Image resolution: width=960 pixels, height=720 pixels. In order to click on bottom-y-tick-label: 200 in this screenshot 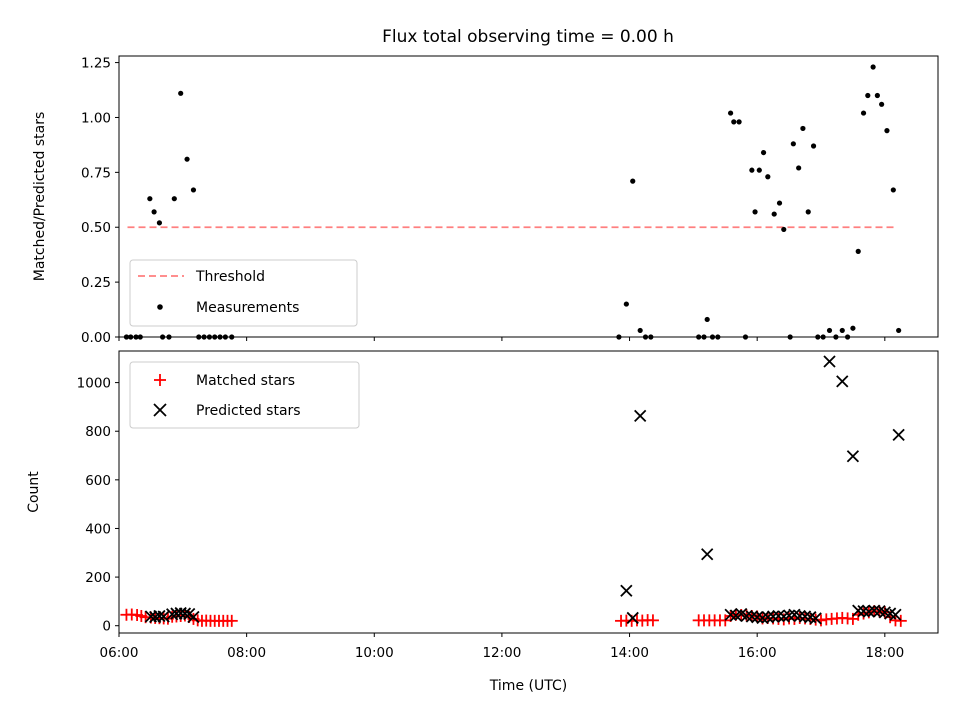, I will do `click(98, 578)`.